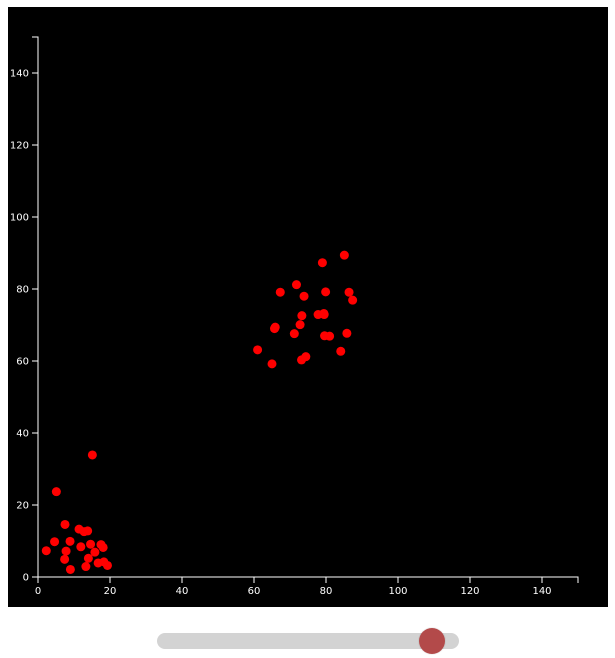 This screenshot has height=658, width=615. I want to click on x-tick-label: 100, so click(397, 591).